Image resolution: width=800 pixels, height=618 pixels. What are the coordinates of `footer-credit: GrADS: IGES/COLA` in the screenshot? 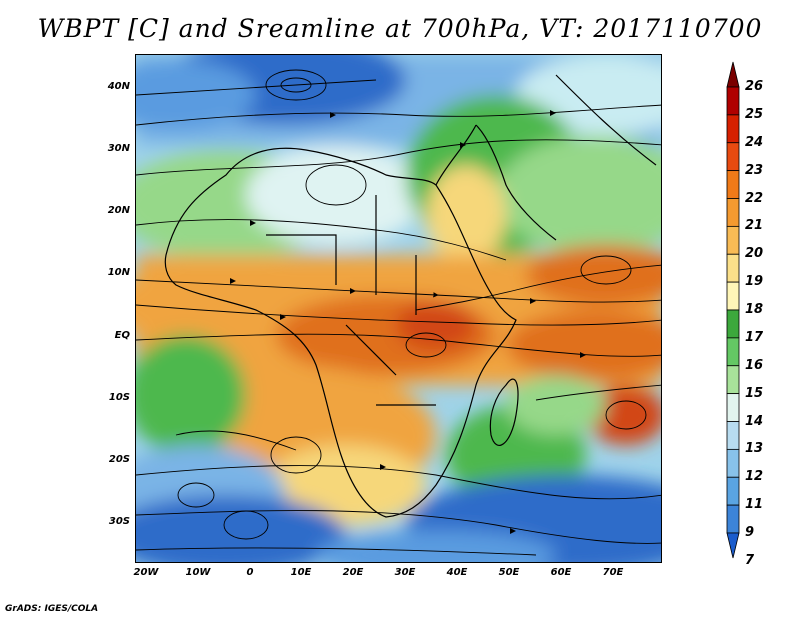 It's located at (52, 609).